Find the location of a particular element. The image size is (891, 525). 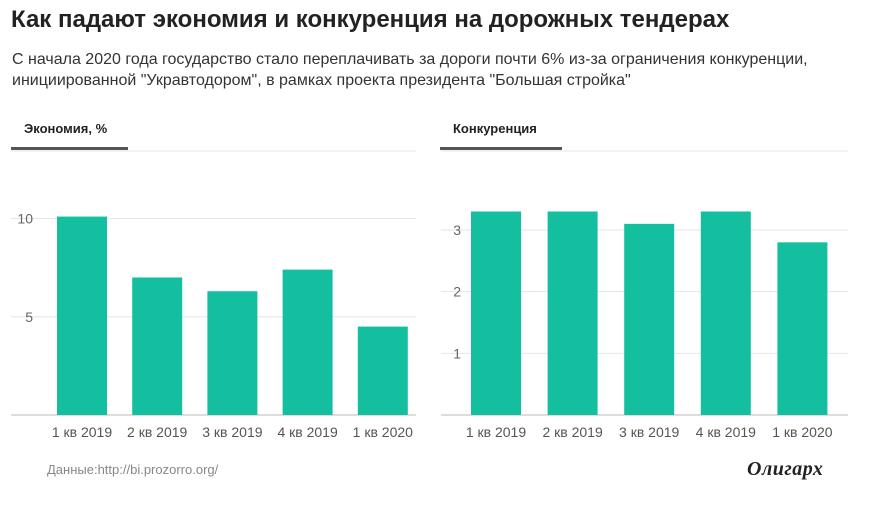

y-tick-label: 2 is located at coordinates (457, 292).